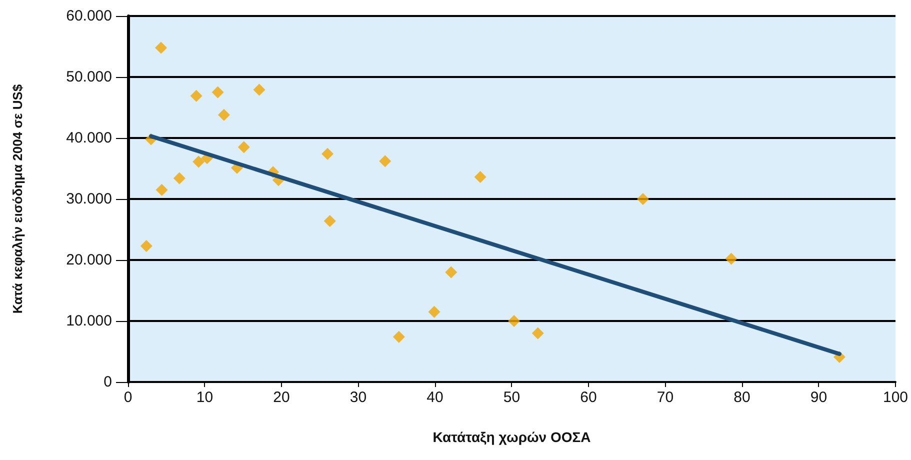  What do you see at coordinates (89, 321) in the screenshot?
I see `y-tick-label: 10.000` at bounding box center [89, 321].